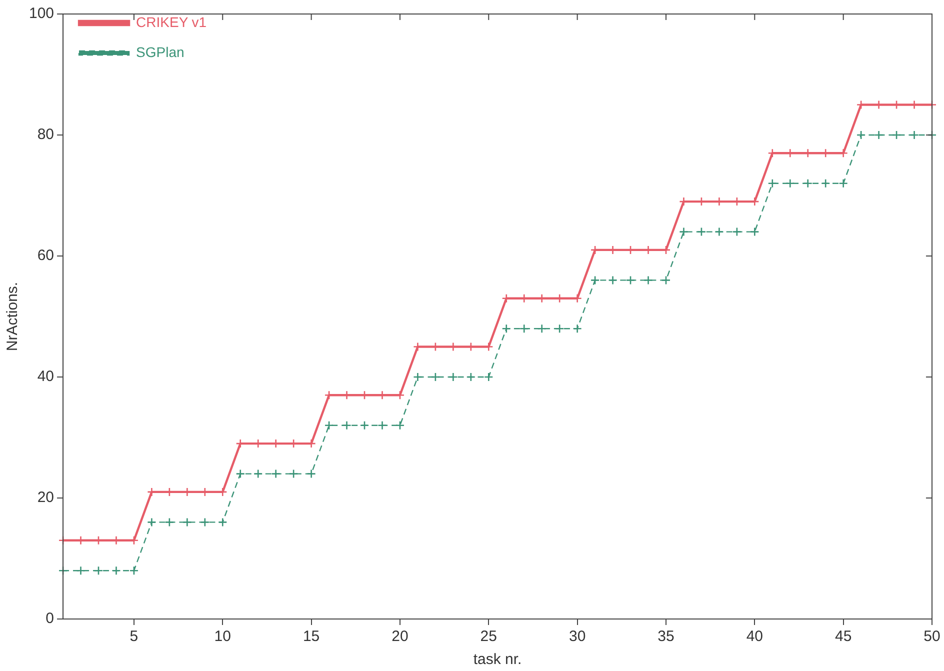 The height and width of the screenshot is (671, 944). What do you see at coordinates (45, 135) in the screenshot?
I see `y-tick-label: 80` at bounding box center [45, 135].